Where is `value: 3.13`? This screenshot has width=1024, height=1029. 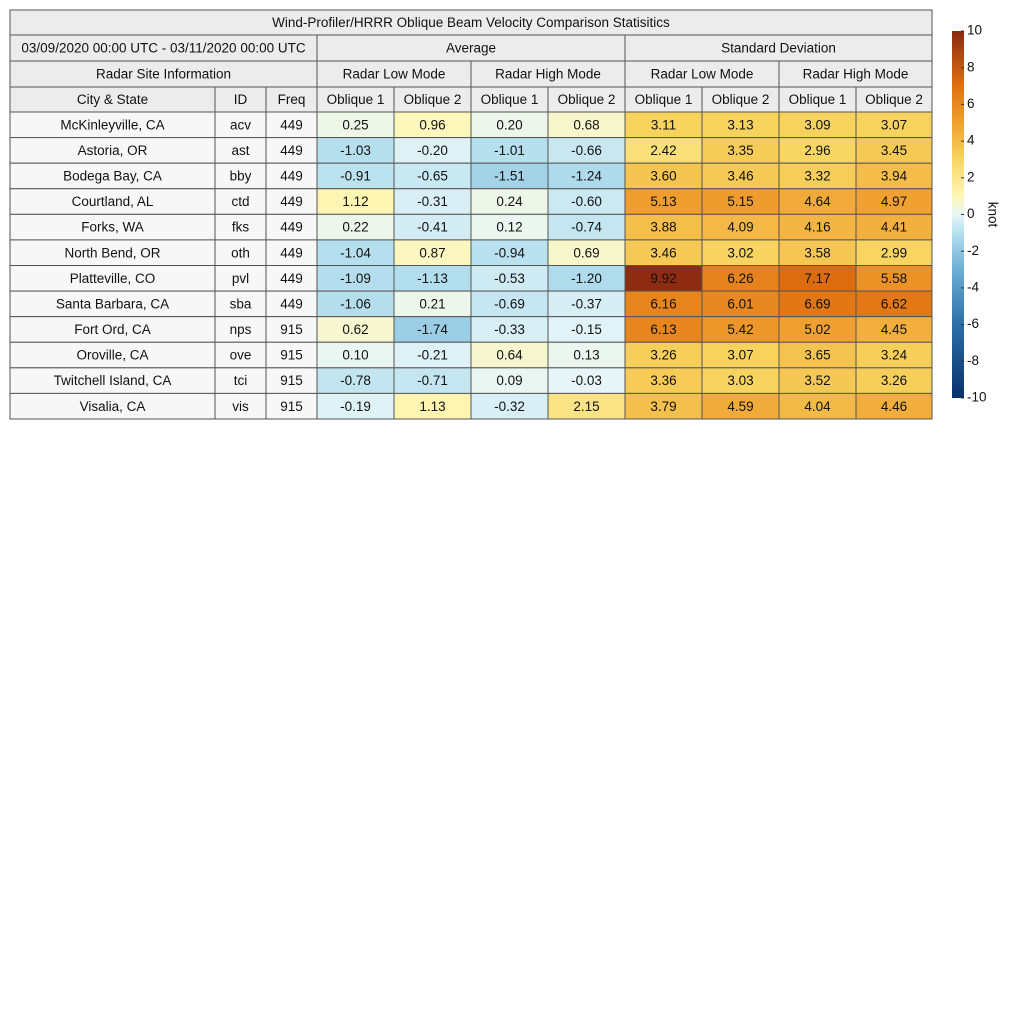 value: 3.13 is located at coordinates (740, 124).